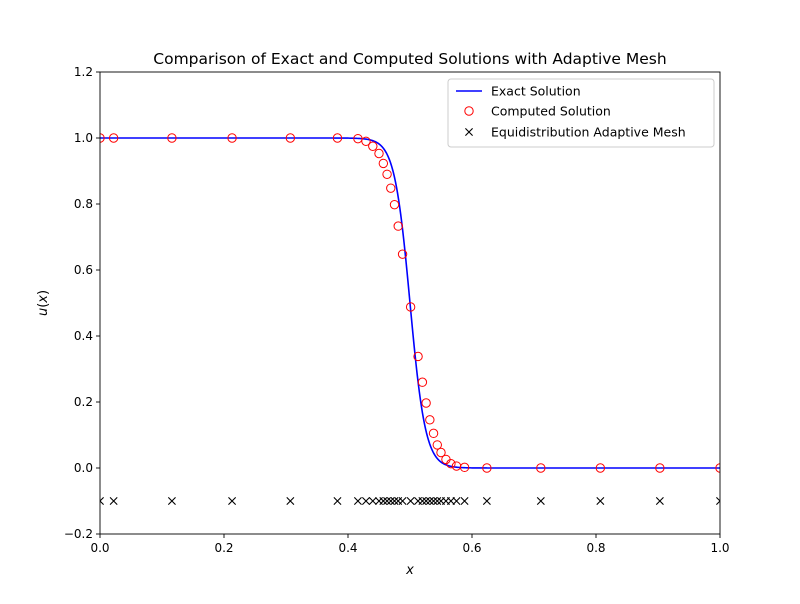 The width and height of the screenshot is (800, 604). I want to click on y-tick-label: 0.0, so click(83, 468).